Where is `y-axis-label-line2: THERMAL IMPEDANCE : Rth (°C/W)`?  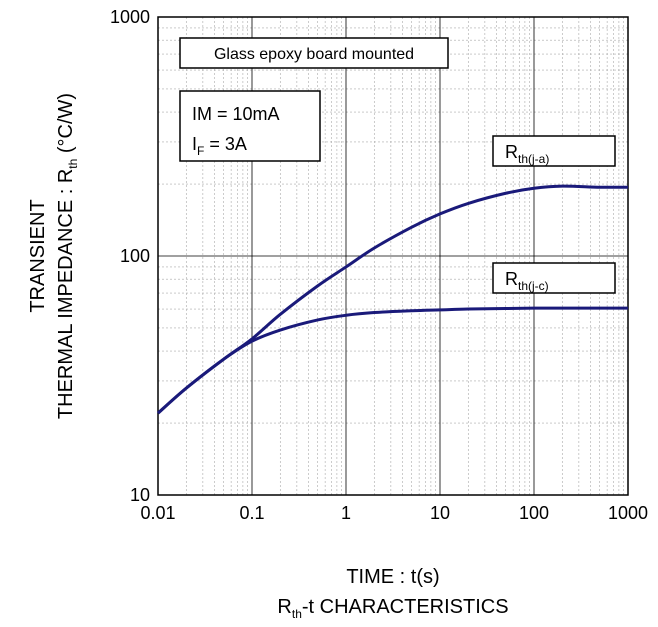 y-axis-label-line2: THERMAL IMPEDANCE : Rth (°C/W) is located at coordinates (67, 256).